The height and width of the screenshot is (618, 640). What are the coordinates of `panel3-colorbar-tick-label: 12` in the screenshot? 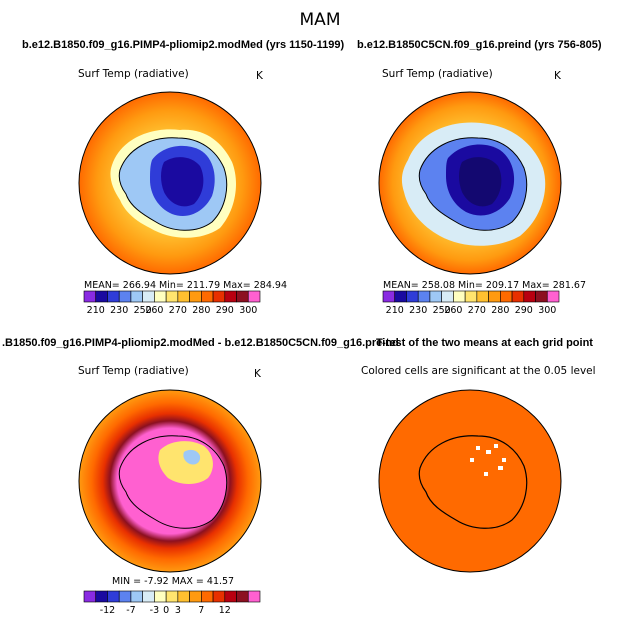 It's located at (225, 610).